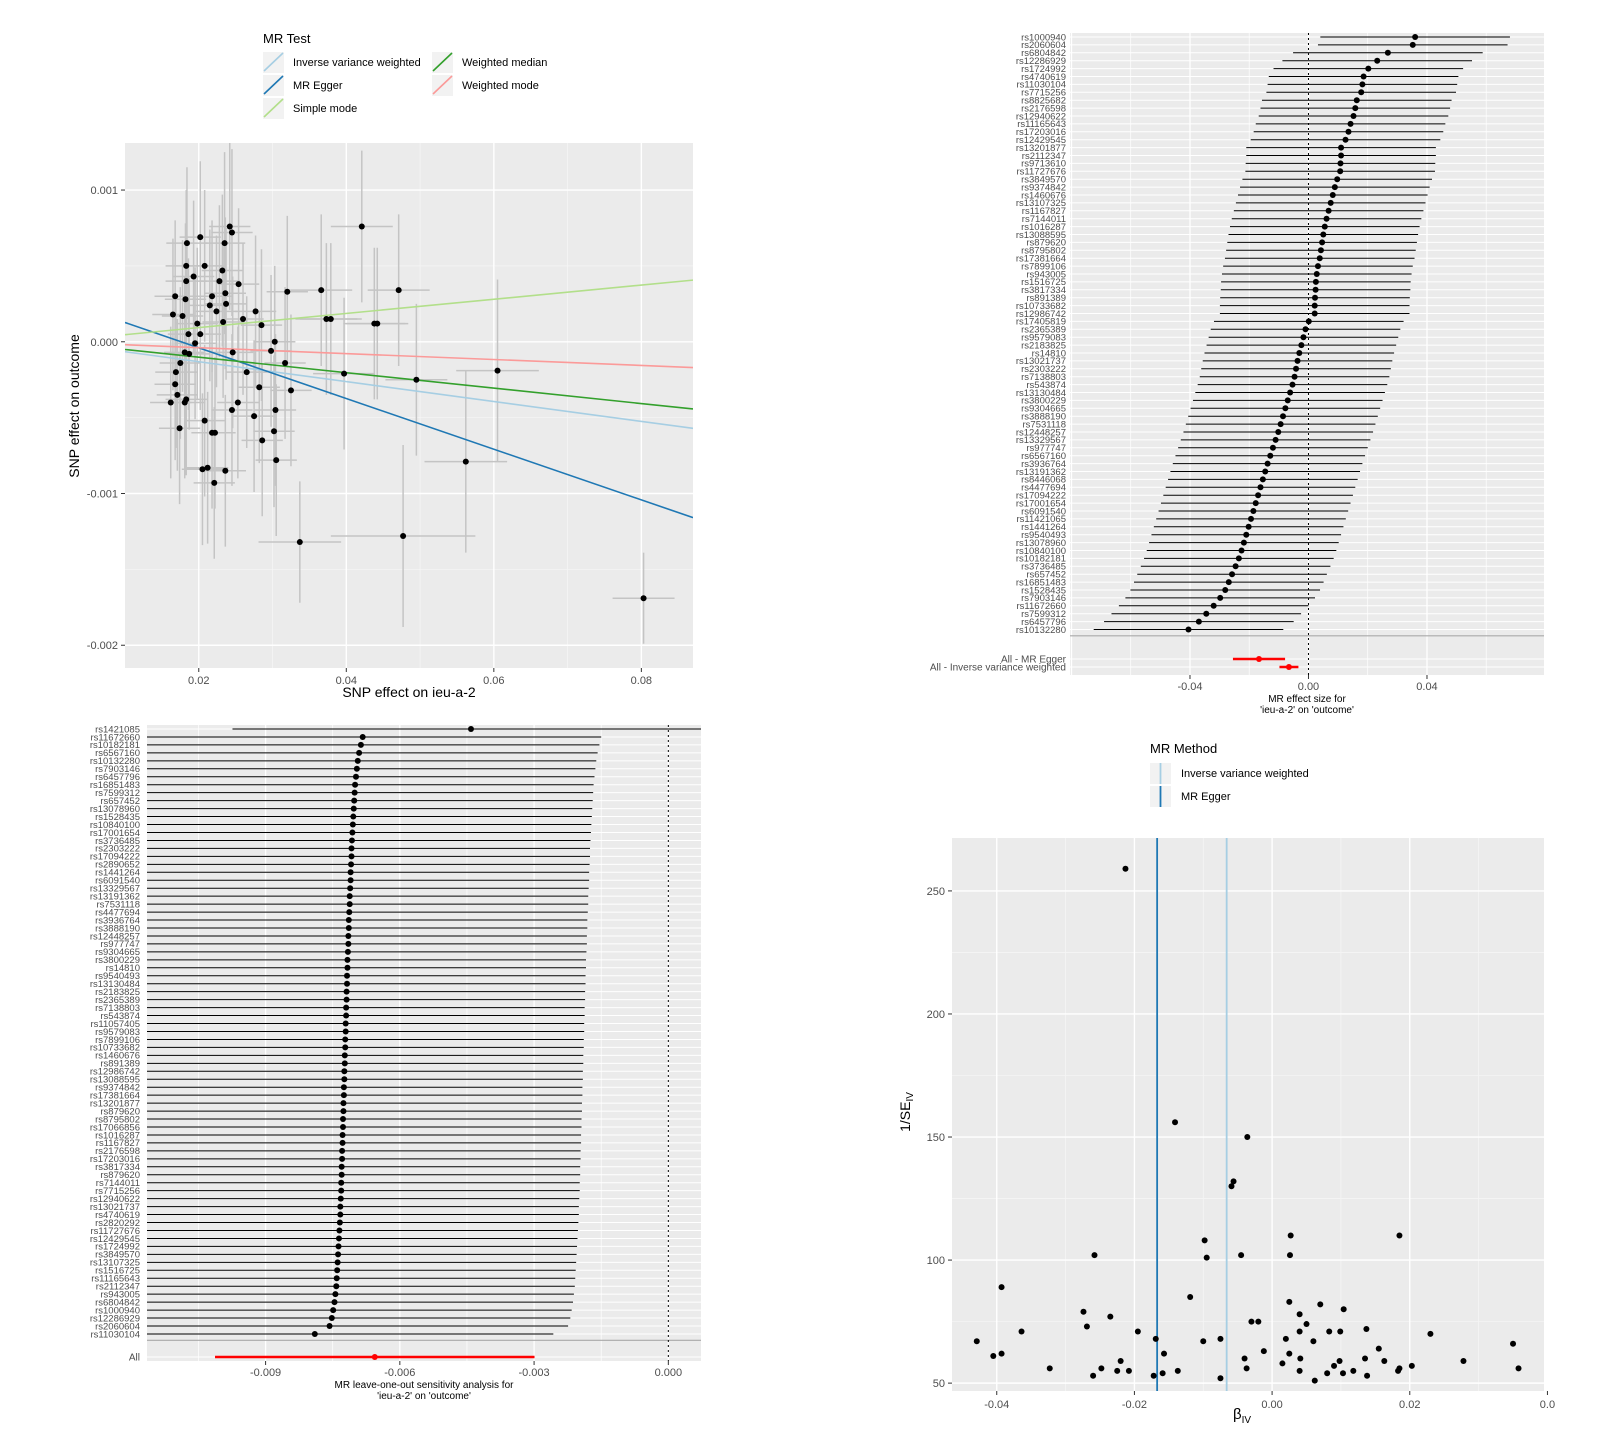 This screenshot has width=1610, height=1439. What do you see at coordinates (1307, 710) in the screenshot?
I see `p2-x-axis-label-line: 'ieu-a-2' on 'outcome'` at bounding box center [1307, 710].